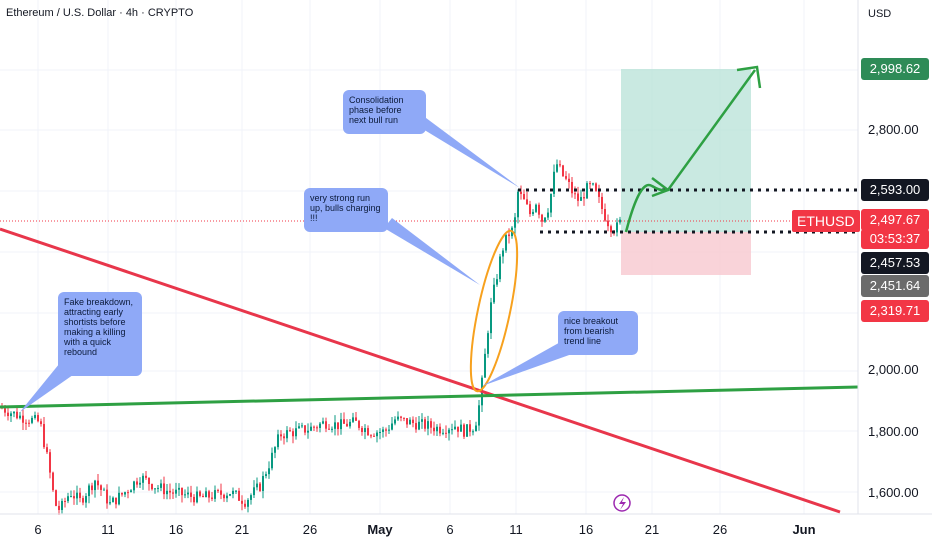 This screenshot has height=550, width=932. I want to click on projection-arrowhead-mid, so click(661, 187).